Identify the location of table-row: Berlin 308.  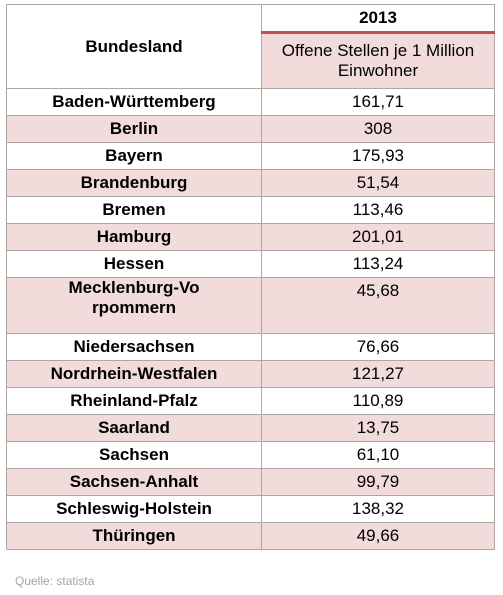
(250, 129).